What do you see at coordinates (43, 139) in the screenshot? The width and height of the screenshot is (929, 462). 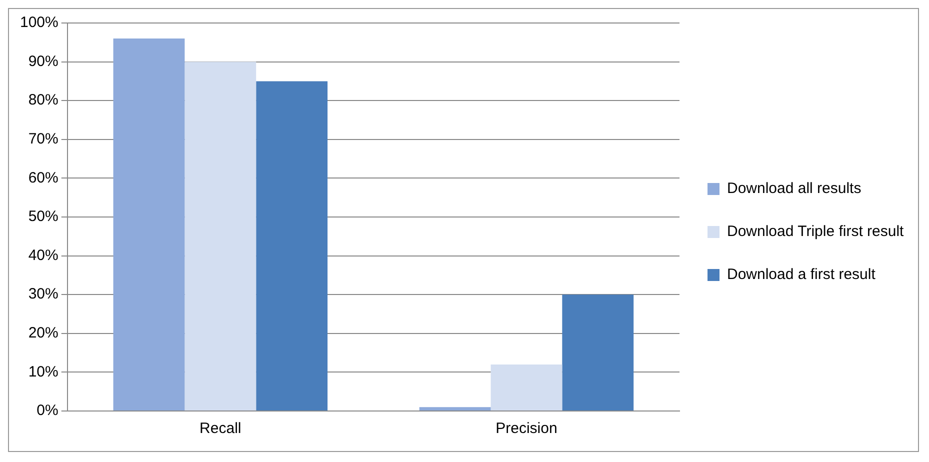 I see `y-tick-label: 70%` at bounding box center [43, 139].